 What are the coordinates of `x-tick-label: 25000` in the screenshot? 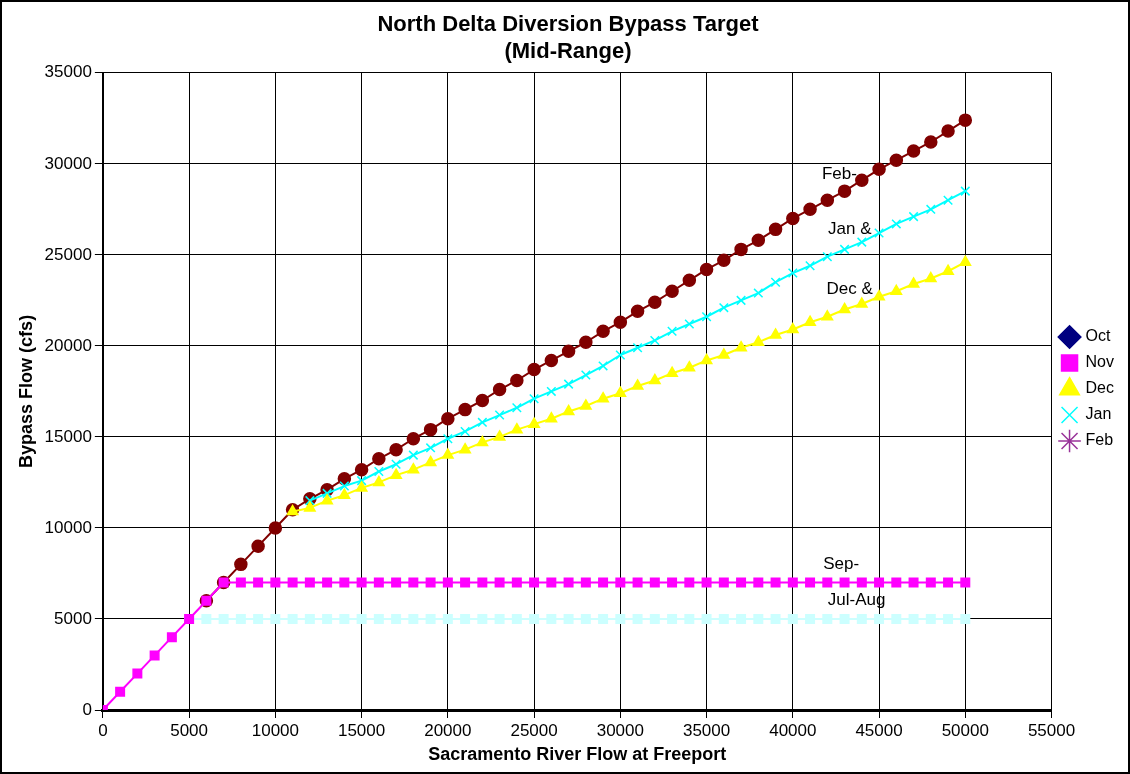 It's located at (534, 730).